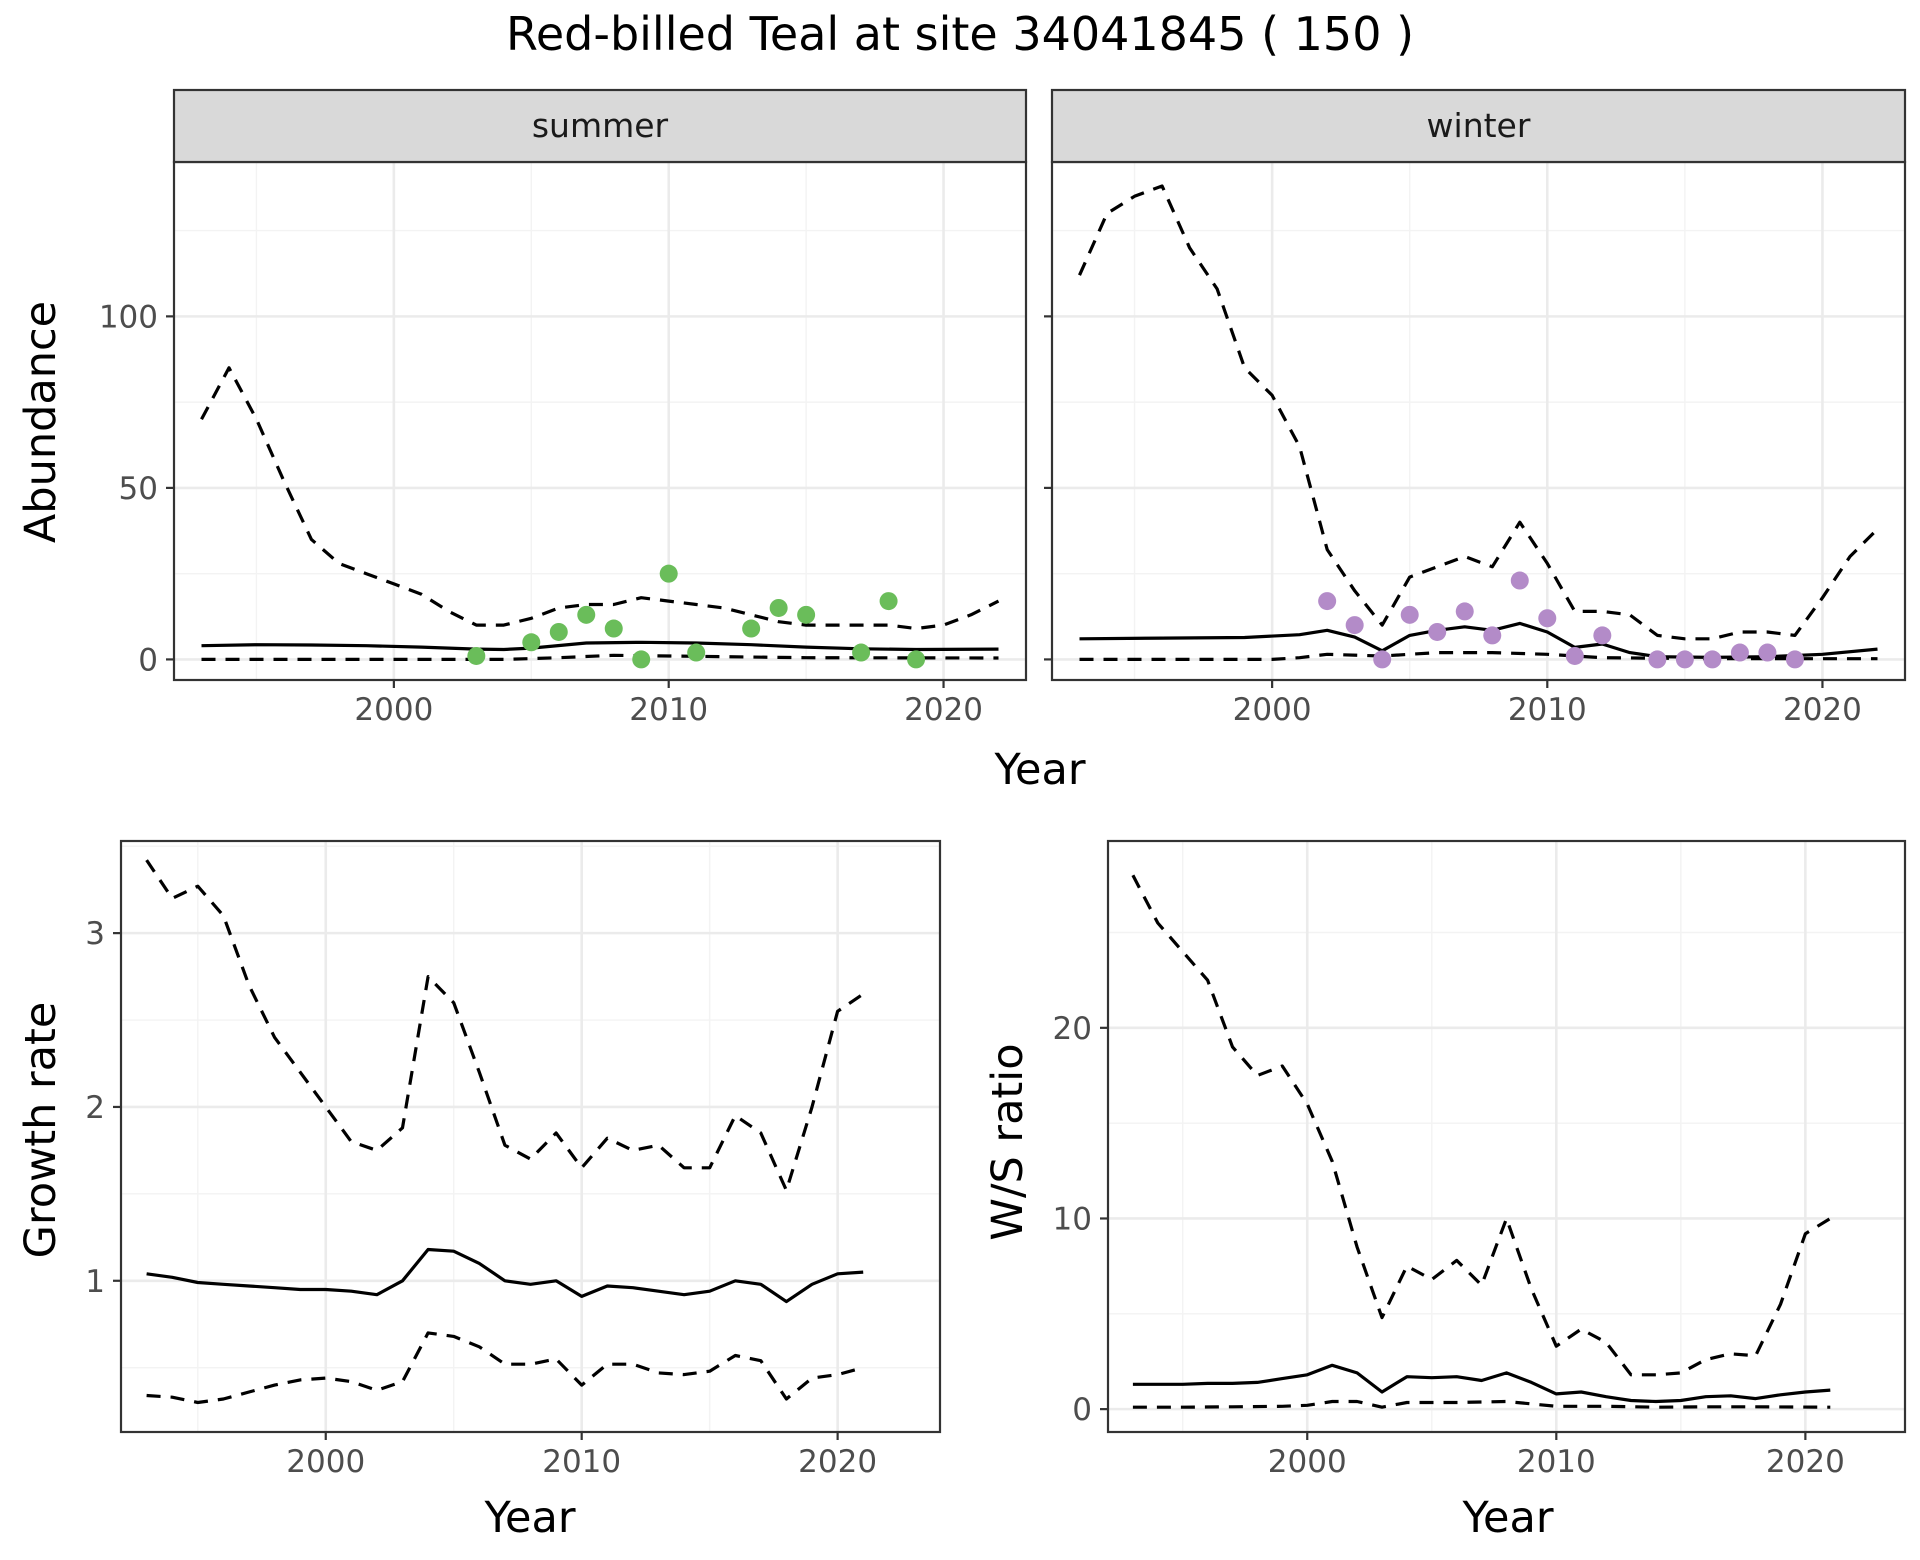 The image size is (1920, 1560). What do you see at coordinates (41, 422) in the screenshot?
I see `y-axis-title-abundance: Abundance` at bounding box center [41, 422].